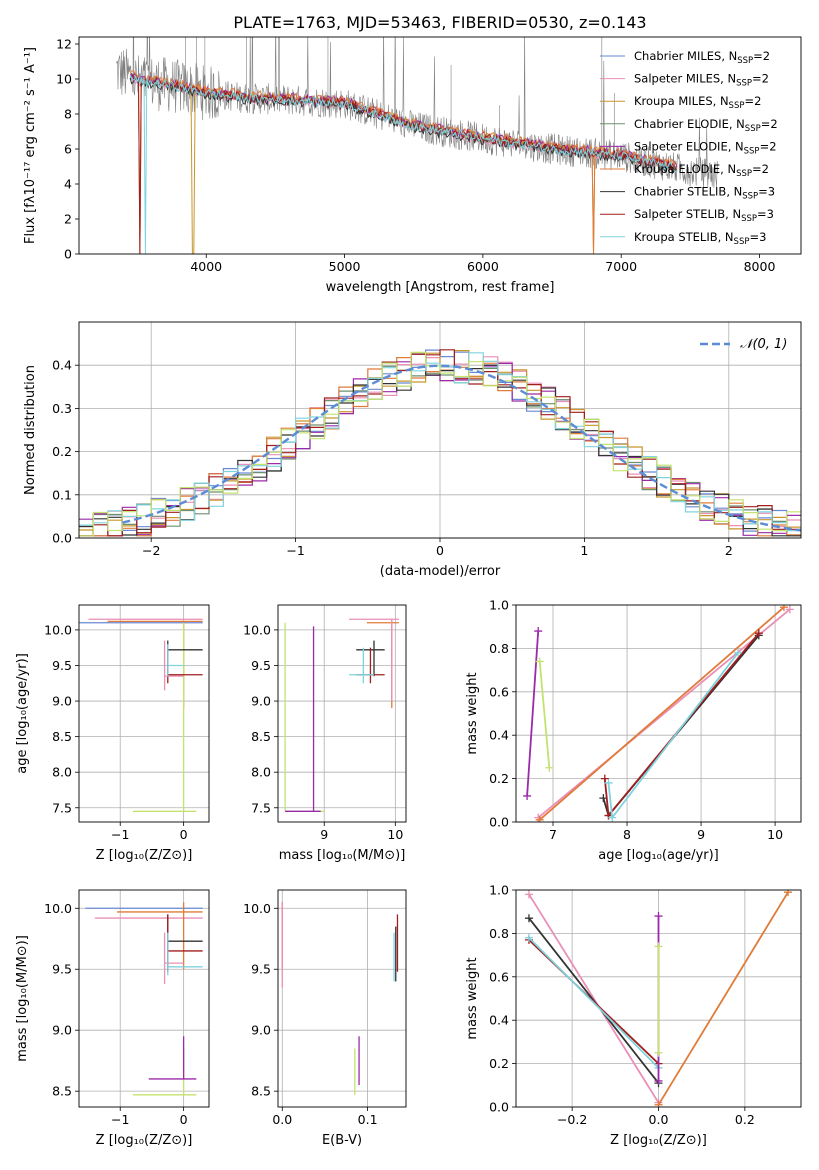  I want to click on y-tick-label: 8, so click(68, 114).